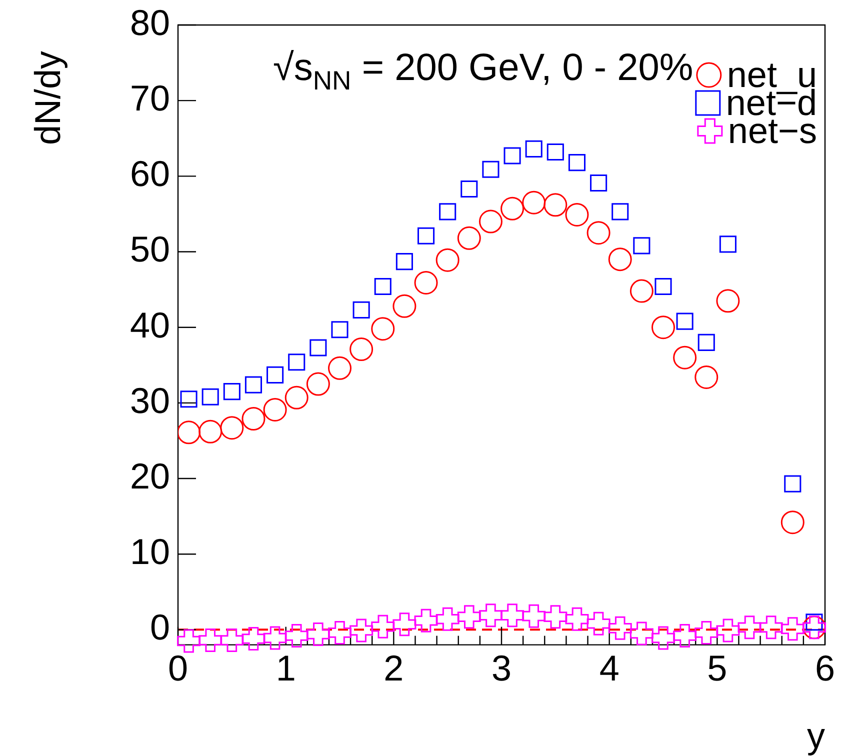 Image resolution: width=841 pixels, height=756 pixels. Describe the element at coordinates (150, 249) in the screenshot. I see `y-tick-label: 50` at that location.